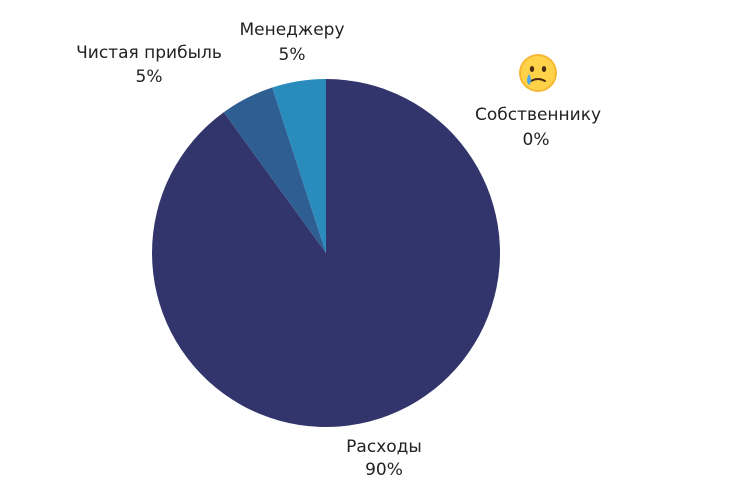 This screenshot has height=495, width=749. Describe the element at coordinates (291, 30) in the screenshot. I see `slice-label-menedzheru: Менеджеру` at that location.